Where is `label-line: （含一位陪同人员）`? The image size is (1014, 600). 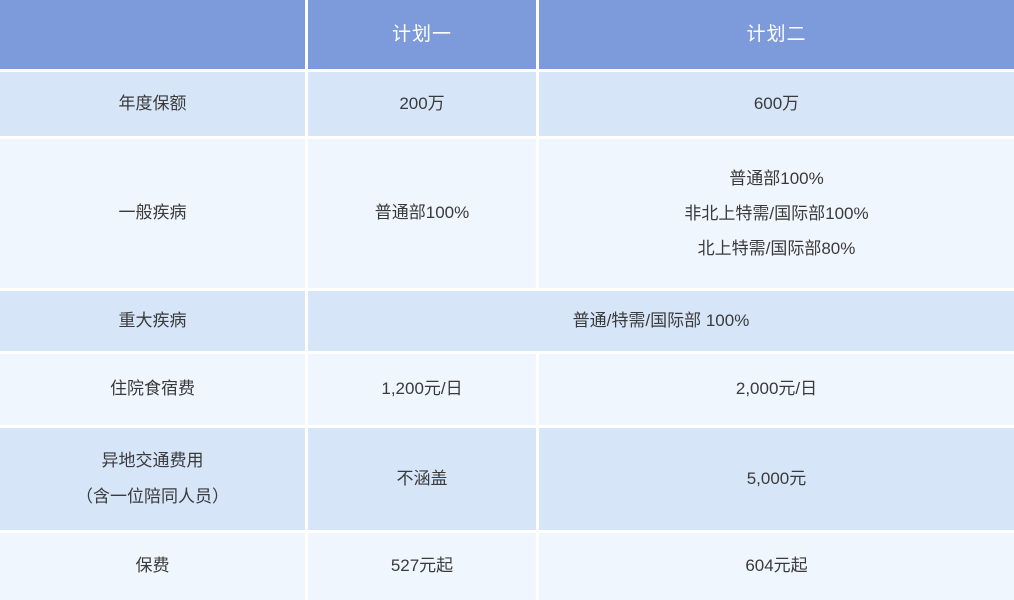
label-line: （含一位陪同人员） is located at coordinates (152, 496).